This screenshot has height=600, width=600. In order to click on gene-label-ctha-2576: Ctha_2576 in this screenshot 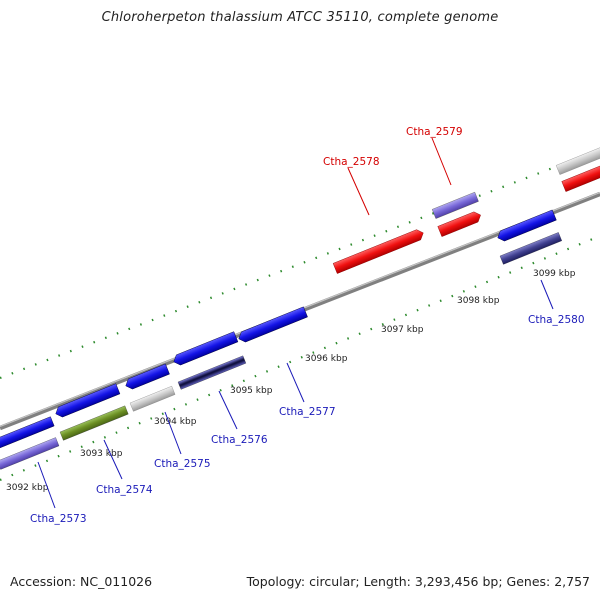, I will do `click(239, 440)`.